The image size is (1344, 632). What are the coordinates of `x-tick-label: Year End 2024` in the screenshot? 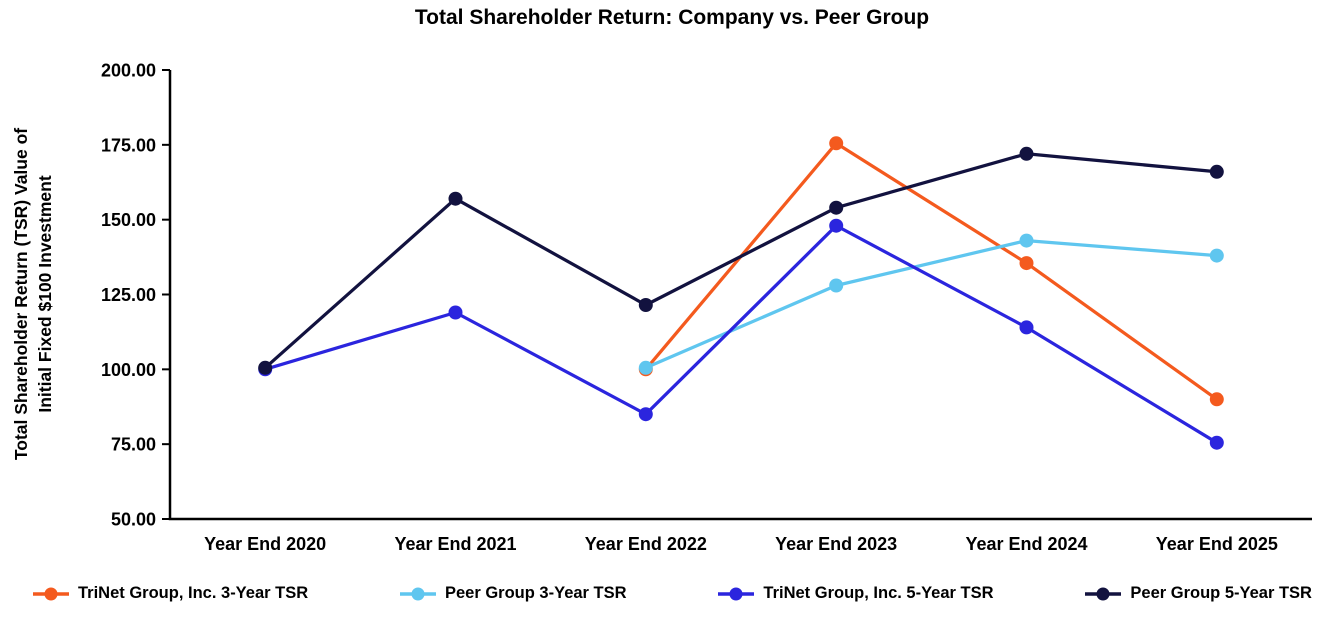 It's located at (1026, 544).